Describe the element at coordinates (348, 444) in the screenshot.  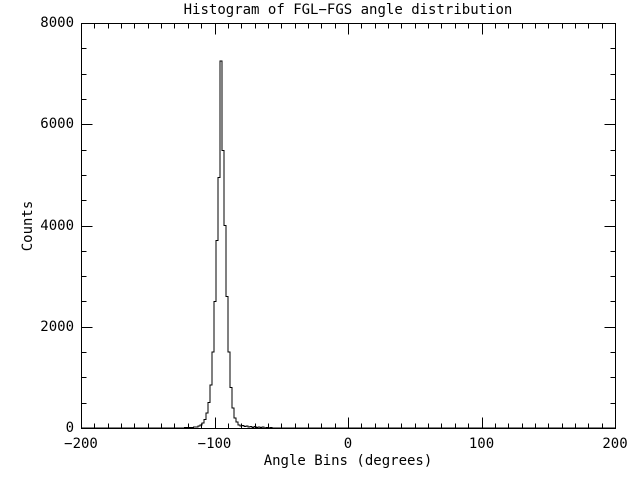
I see `x-tick-label: 0` at that location.